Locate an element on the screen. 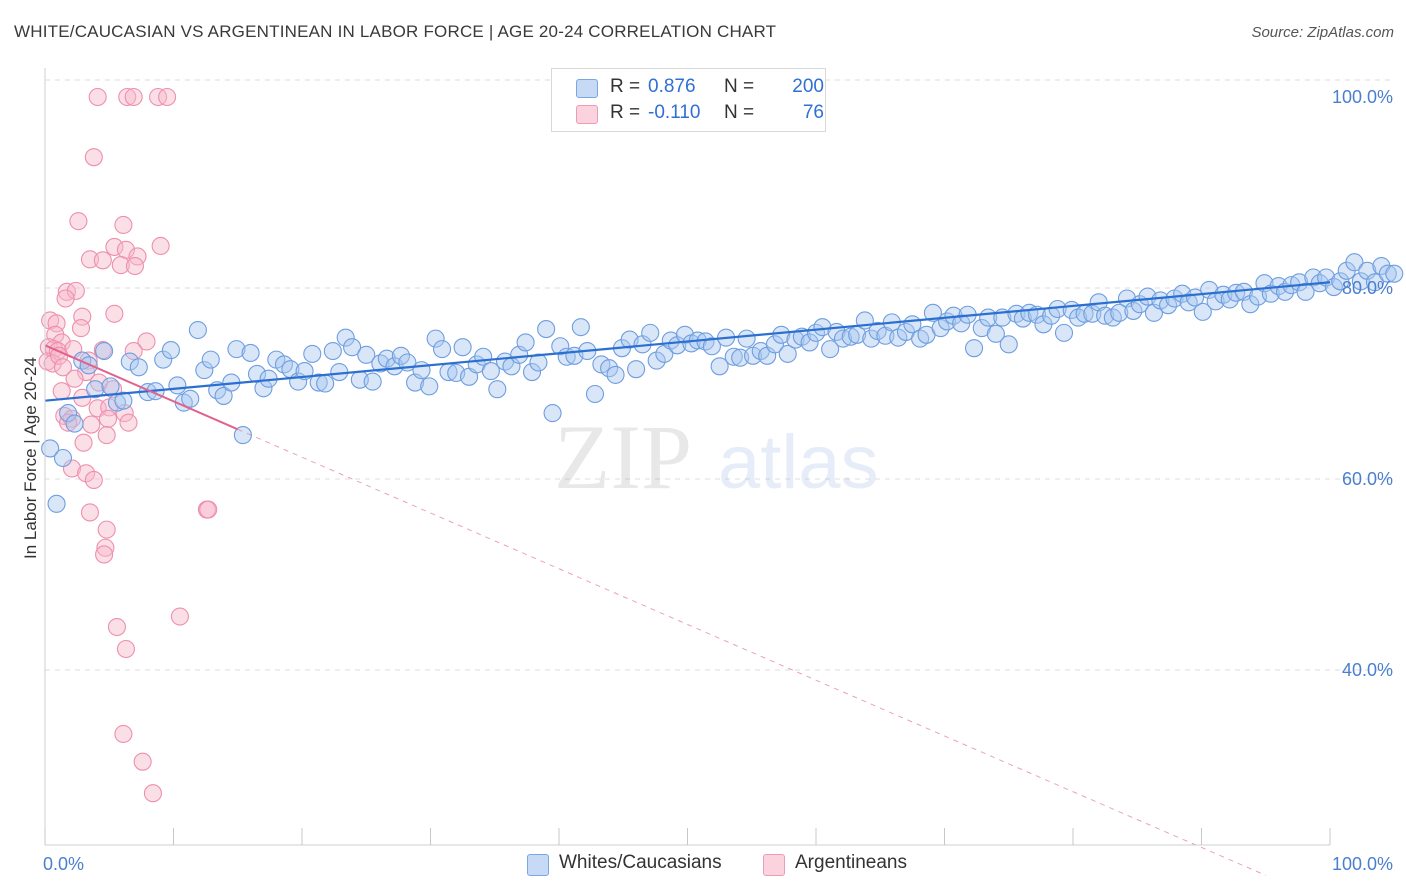 The image size is (1406, 892). series-legend: Whites/Caucasians Argentineans is located at coordinates (703, 865).